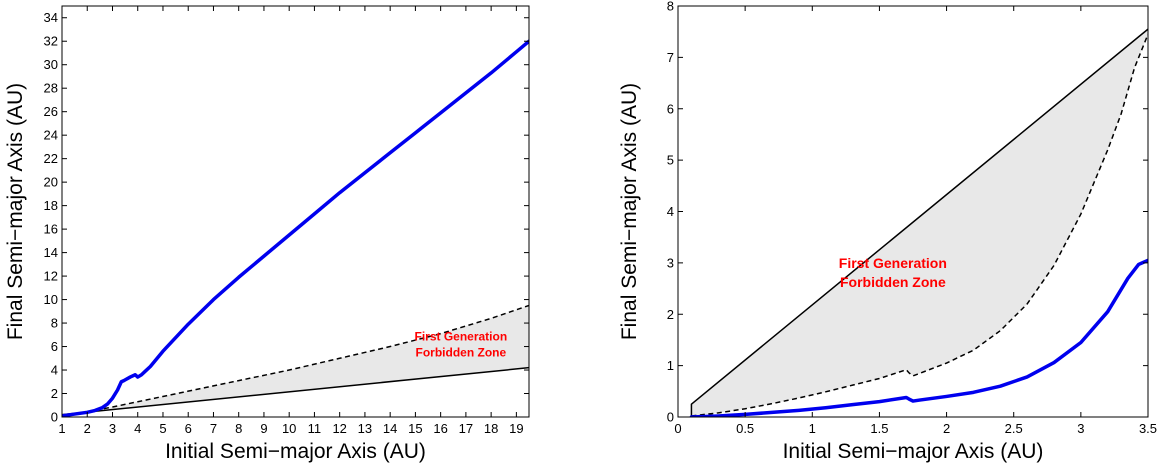 This screenshot has width=1164, height=470. Describe the element at coordinates (670, 57) in the screenshot. I see `y-tick-label: 7` at that location.